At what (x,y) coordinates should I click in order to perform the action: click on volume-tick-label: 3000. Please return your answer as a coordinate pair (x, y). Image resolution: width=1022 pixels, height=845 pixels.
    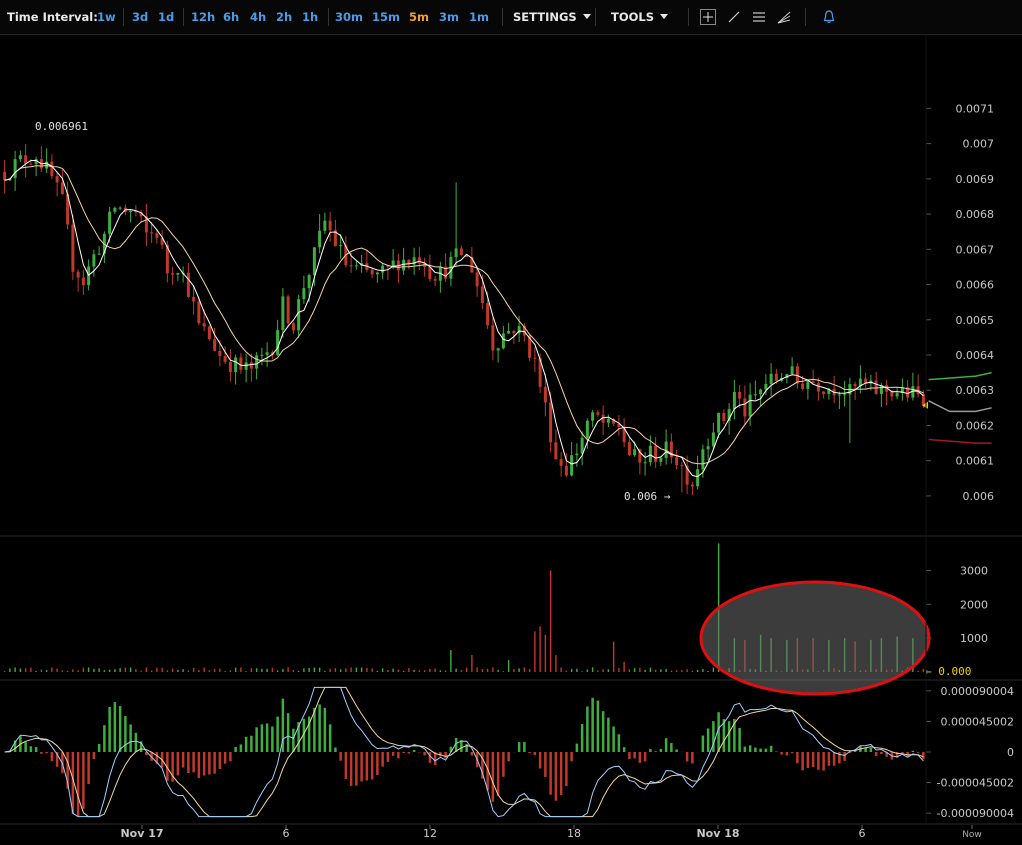
    Looking at the image, I should click on (974, 570).